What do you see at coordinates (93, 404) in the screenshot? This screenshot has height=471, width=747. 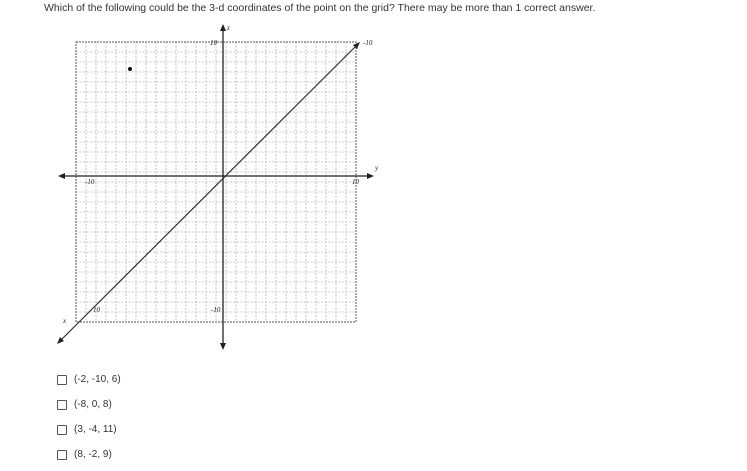 I see `option-text: (-8, 0, 8)` at bounding box center [93, 404].